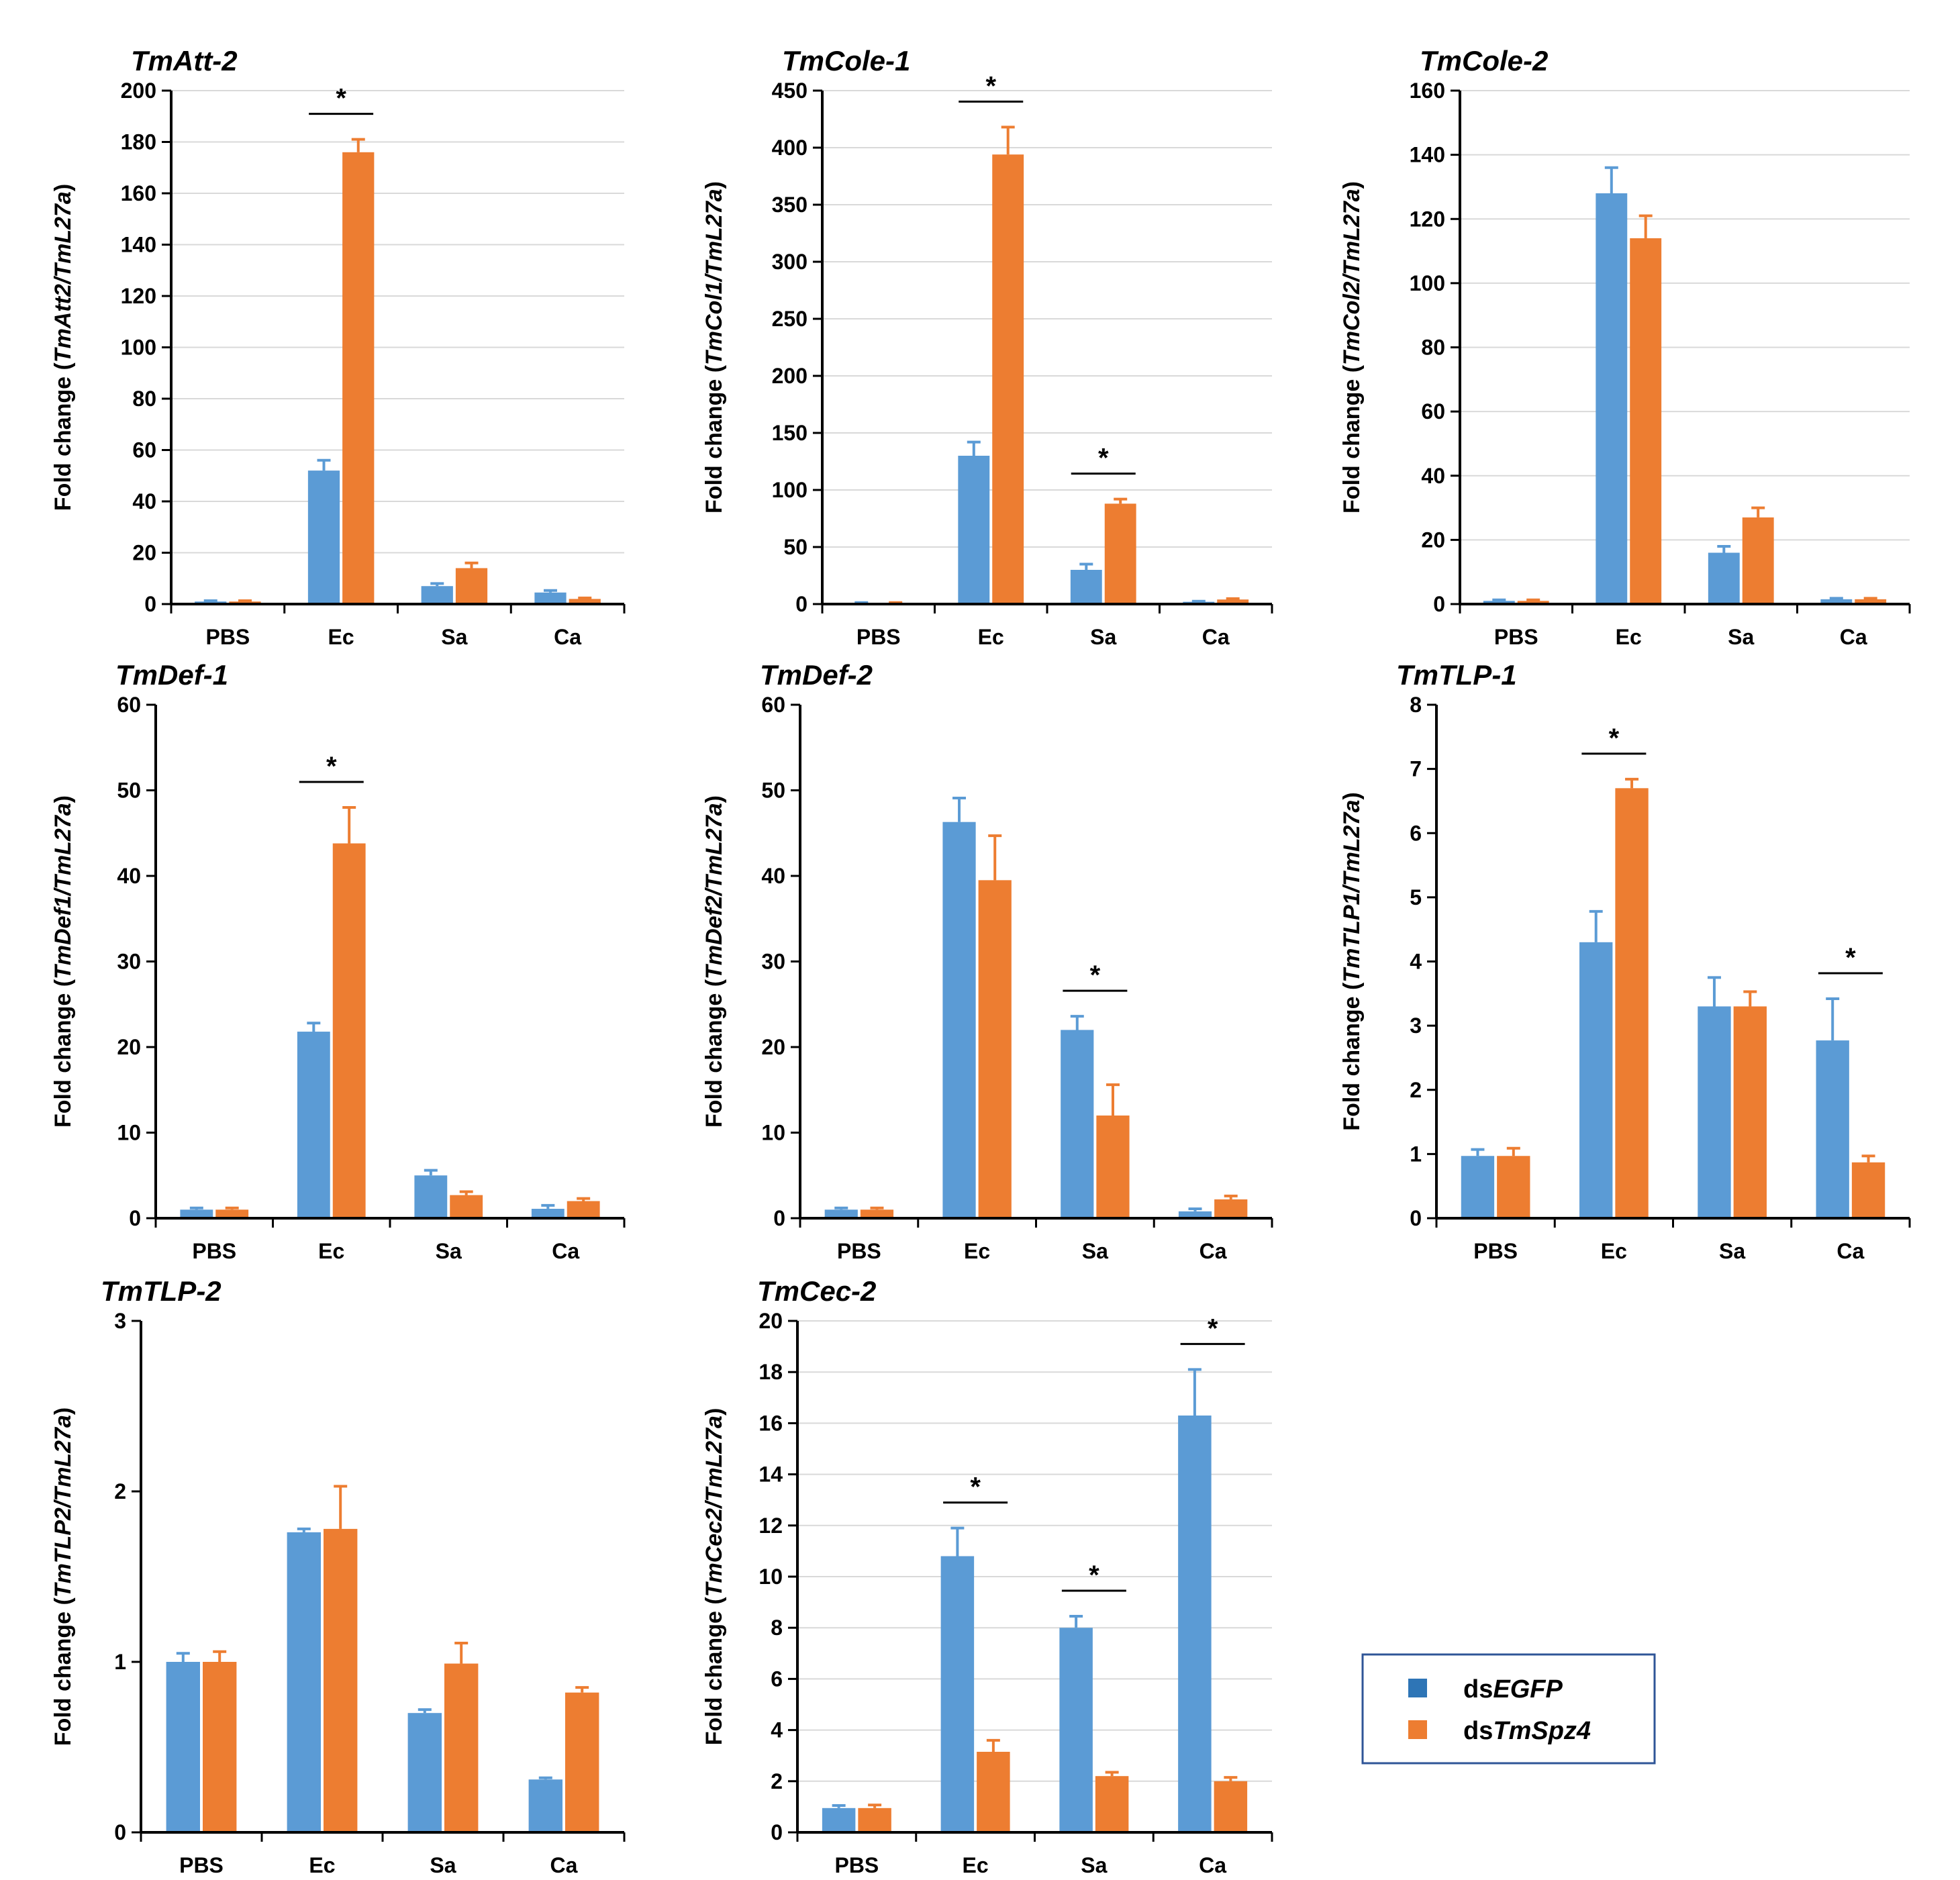  Describe the element at coordinates (790, 205) in the screenshot. I see `y-tick-label: 350` at that location.